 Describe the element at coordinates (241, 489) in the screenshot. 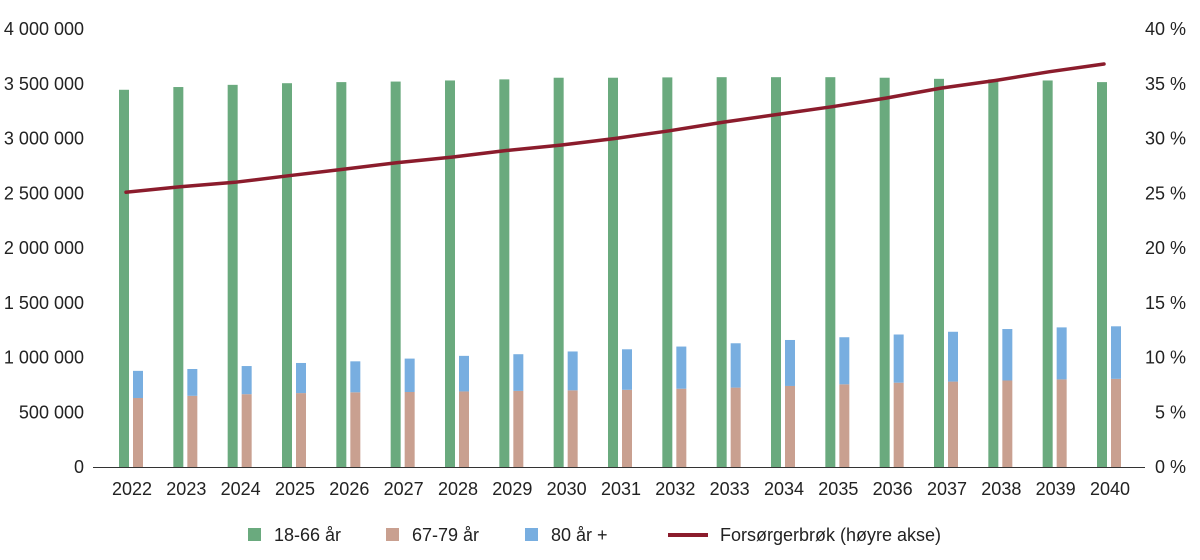

I see `x-tick-label: 2024` at that location.